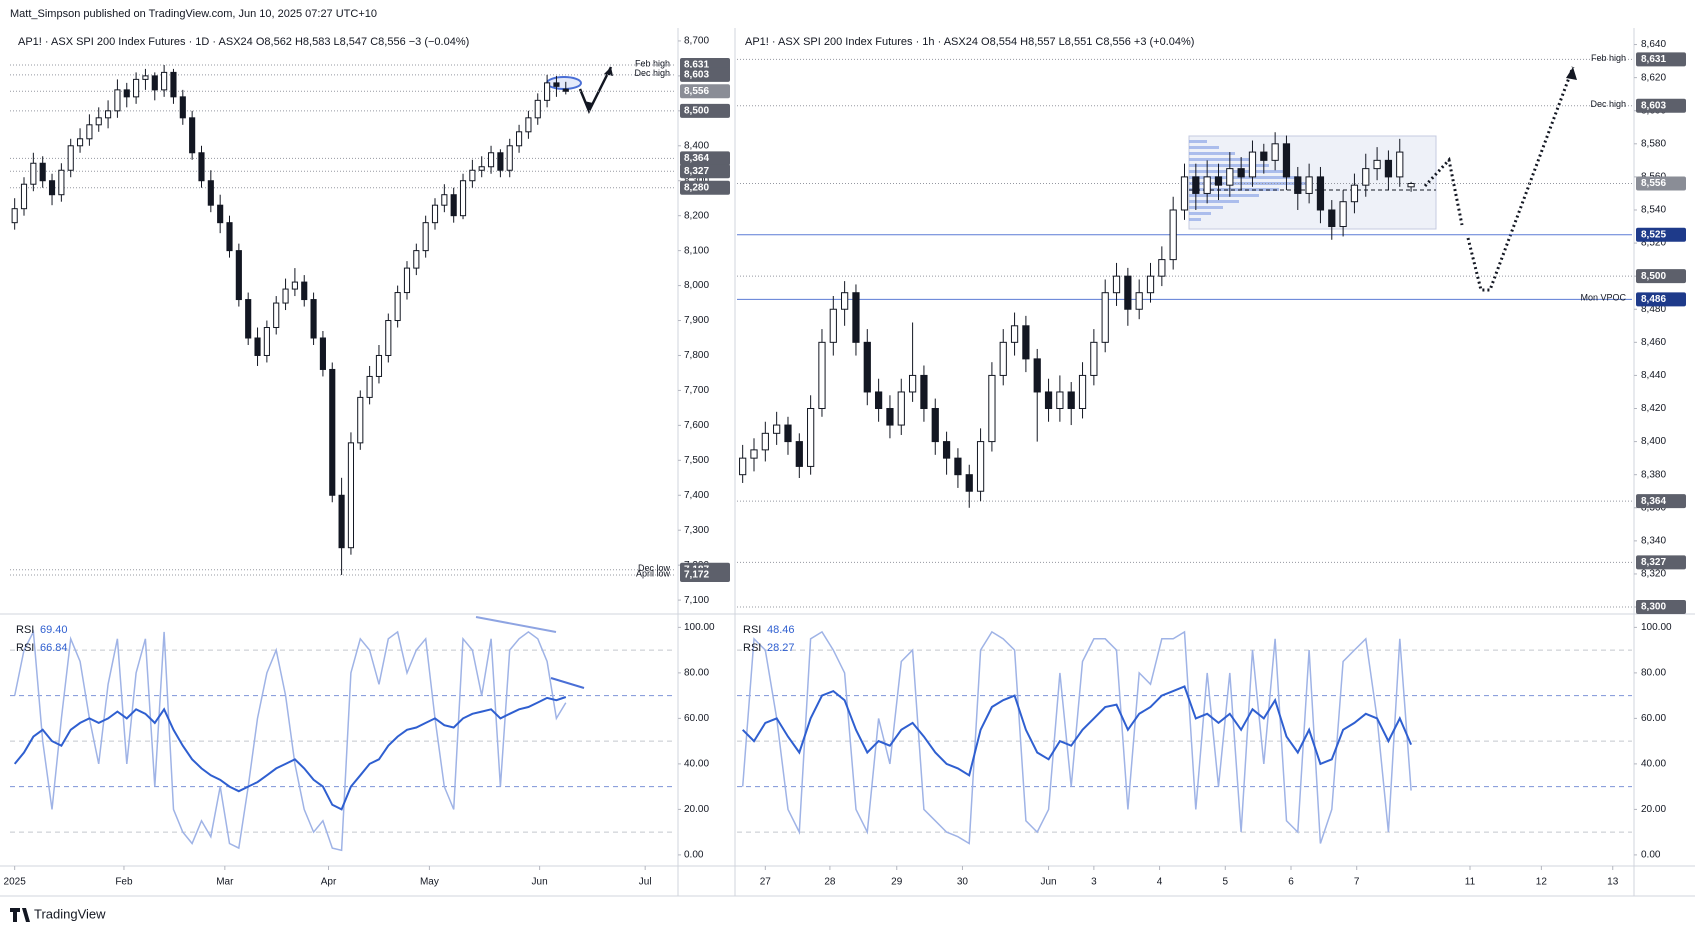  I want to click on y-tick-label: 20.00, so click(1653, 809).